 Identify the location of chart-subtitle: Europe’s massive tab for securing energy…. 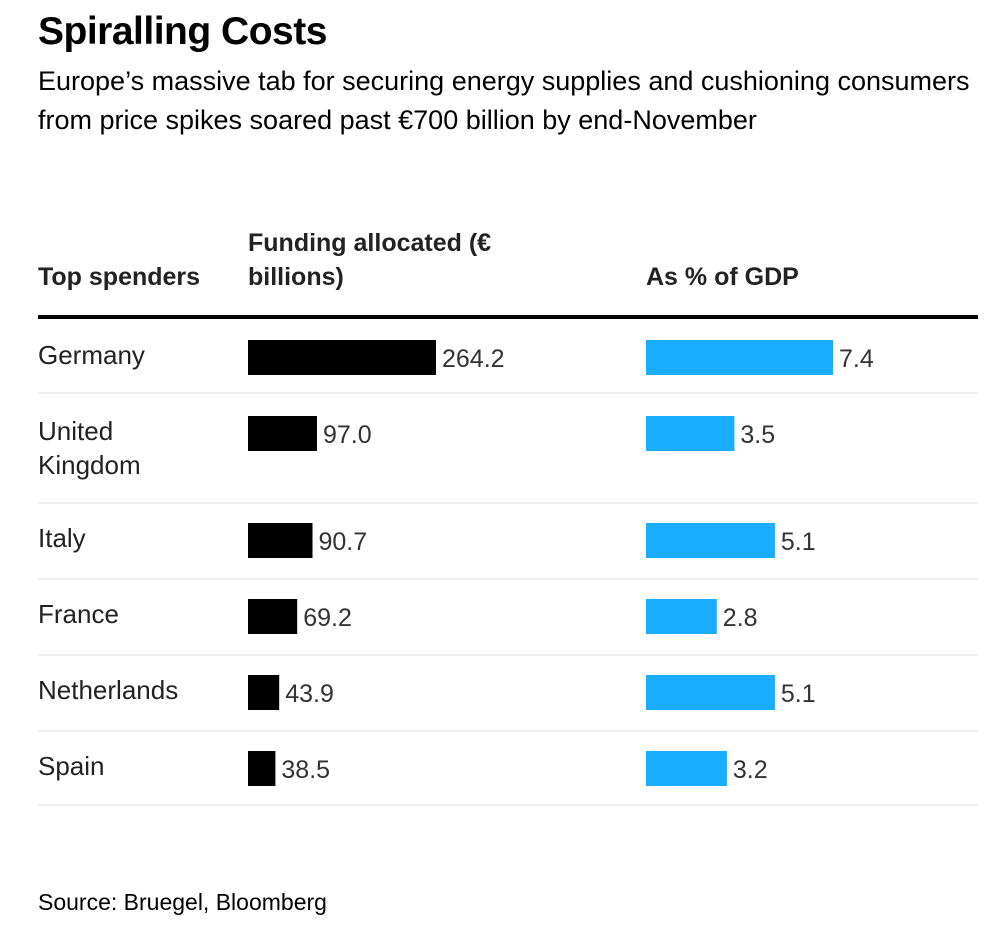
(504, 100).